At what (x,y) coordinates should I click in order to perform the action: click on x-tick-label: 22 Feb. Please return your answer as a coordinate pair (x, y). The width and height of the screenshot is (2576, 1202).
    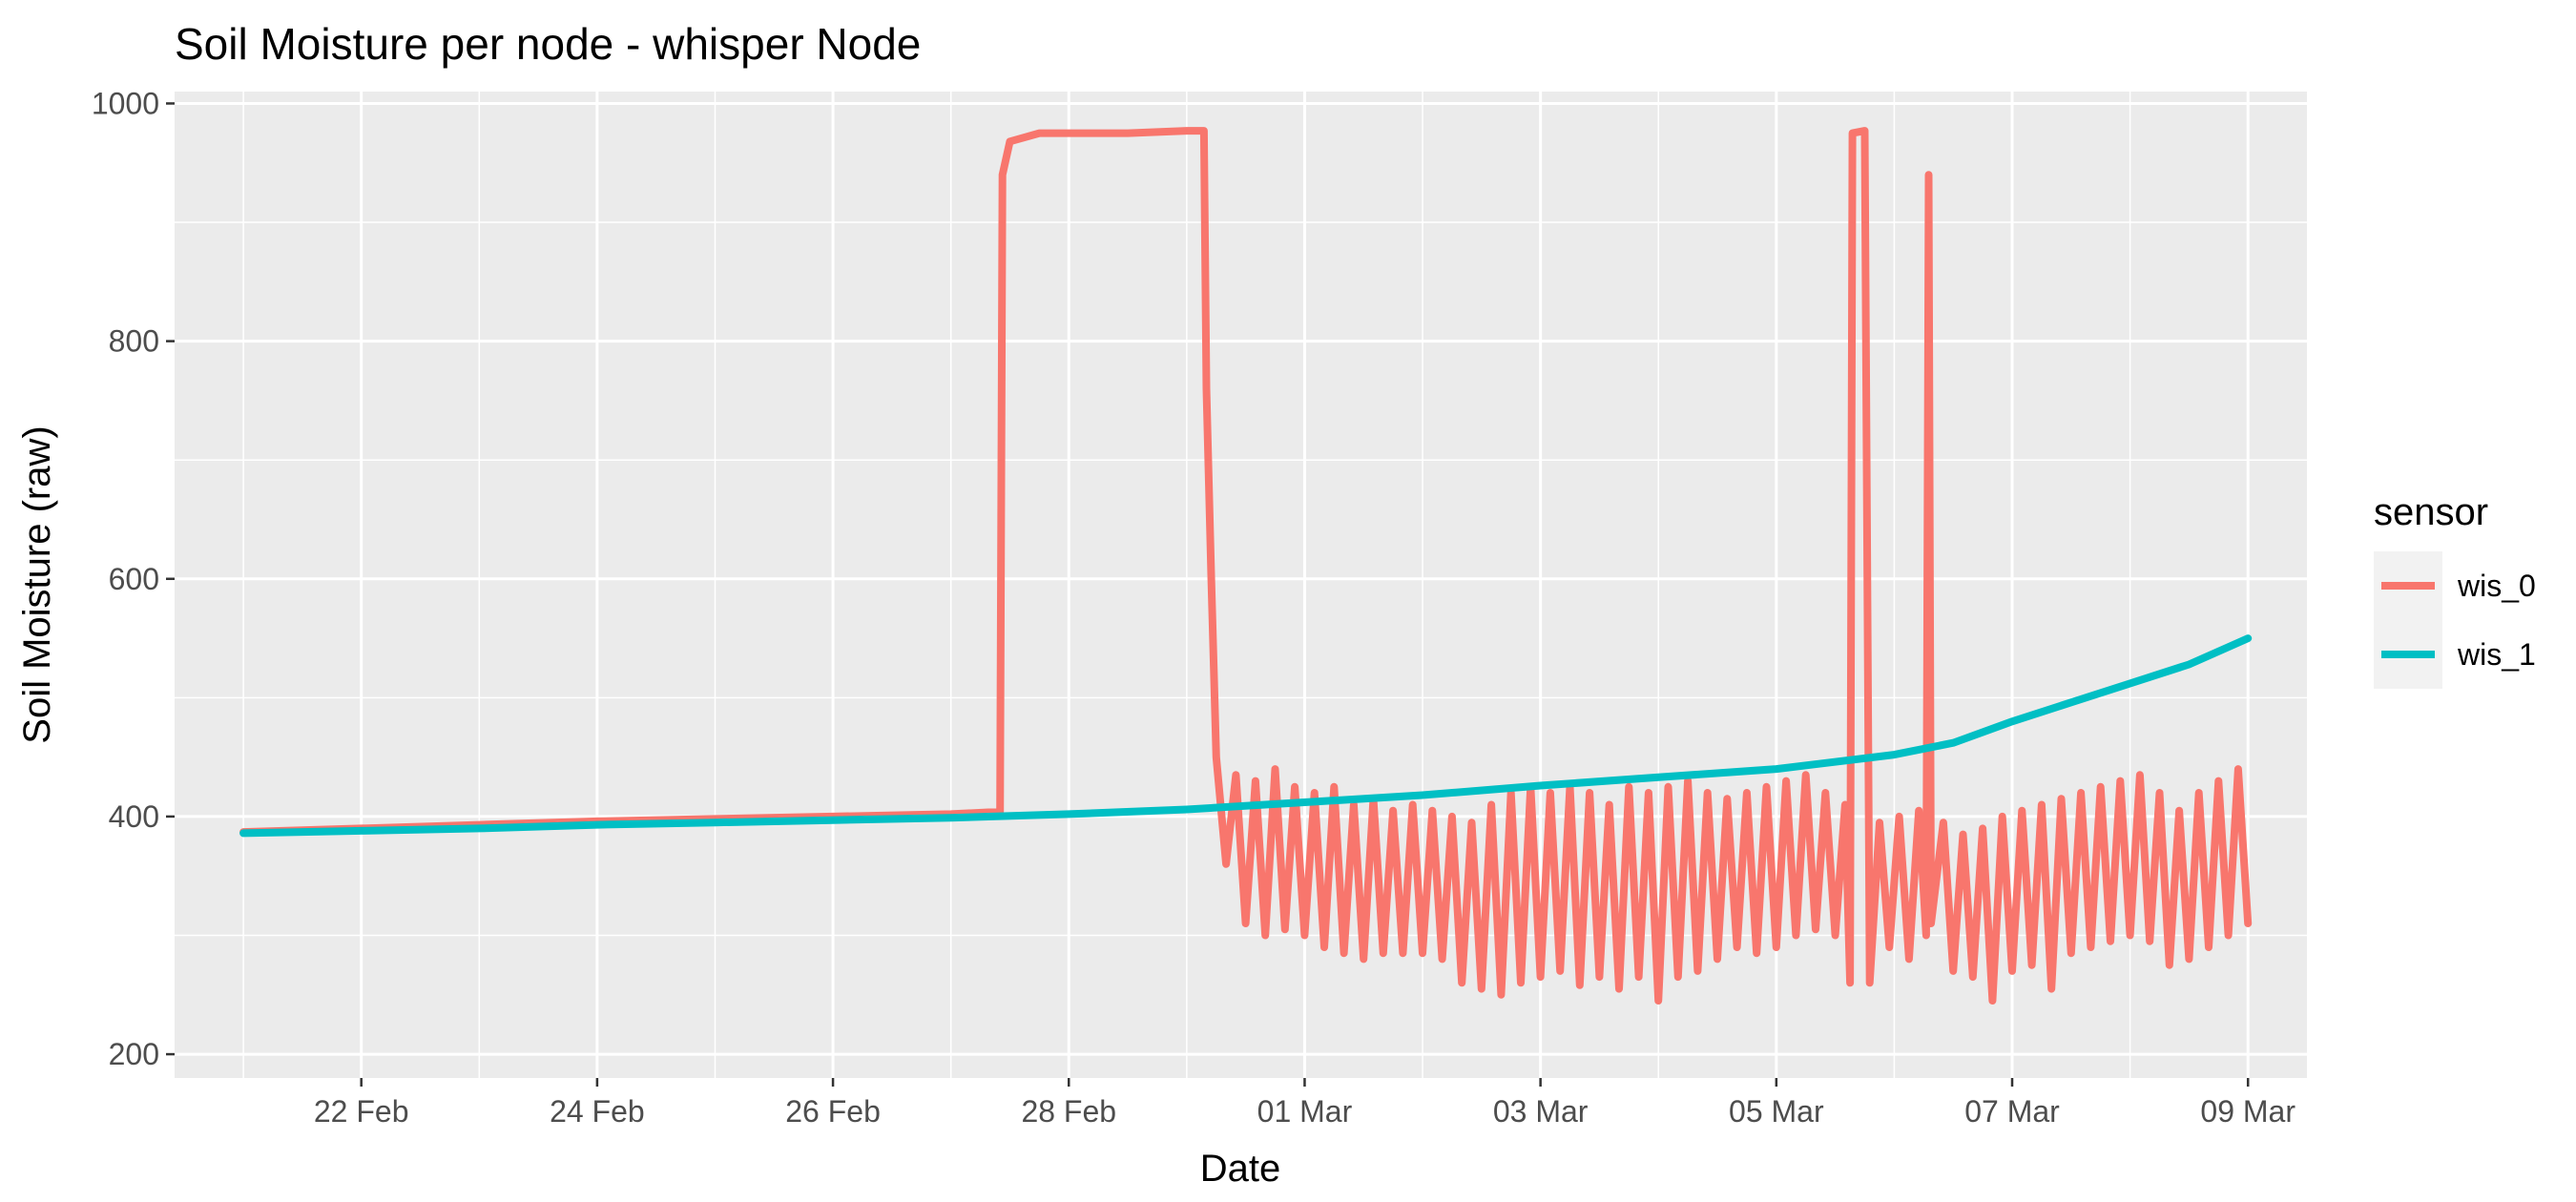
    Looking at the image, I should click on (361, 1111).